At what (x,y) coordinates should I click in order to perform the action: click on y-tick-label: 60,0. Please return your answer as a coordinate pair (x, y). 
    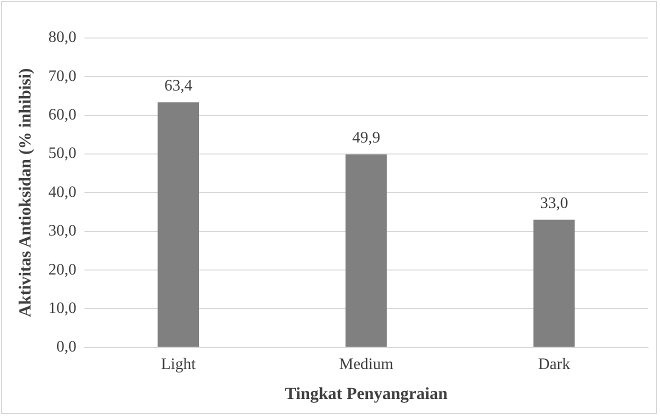
    Looking at the image, I should click on (62, 115).